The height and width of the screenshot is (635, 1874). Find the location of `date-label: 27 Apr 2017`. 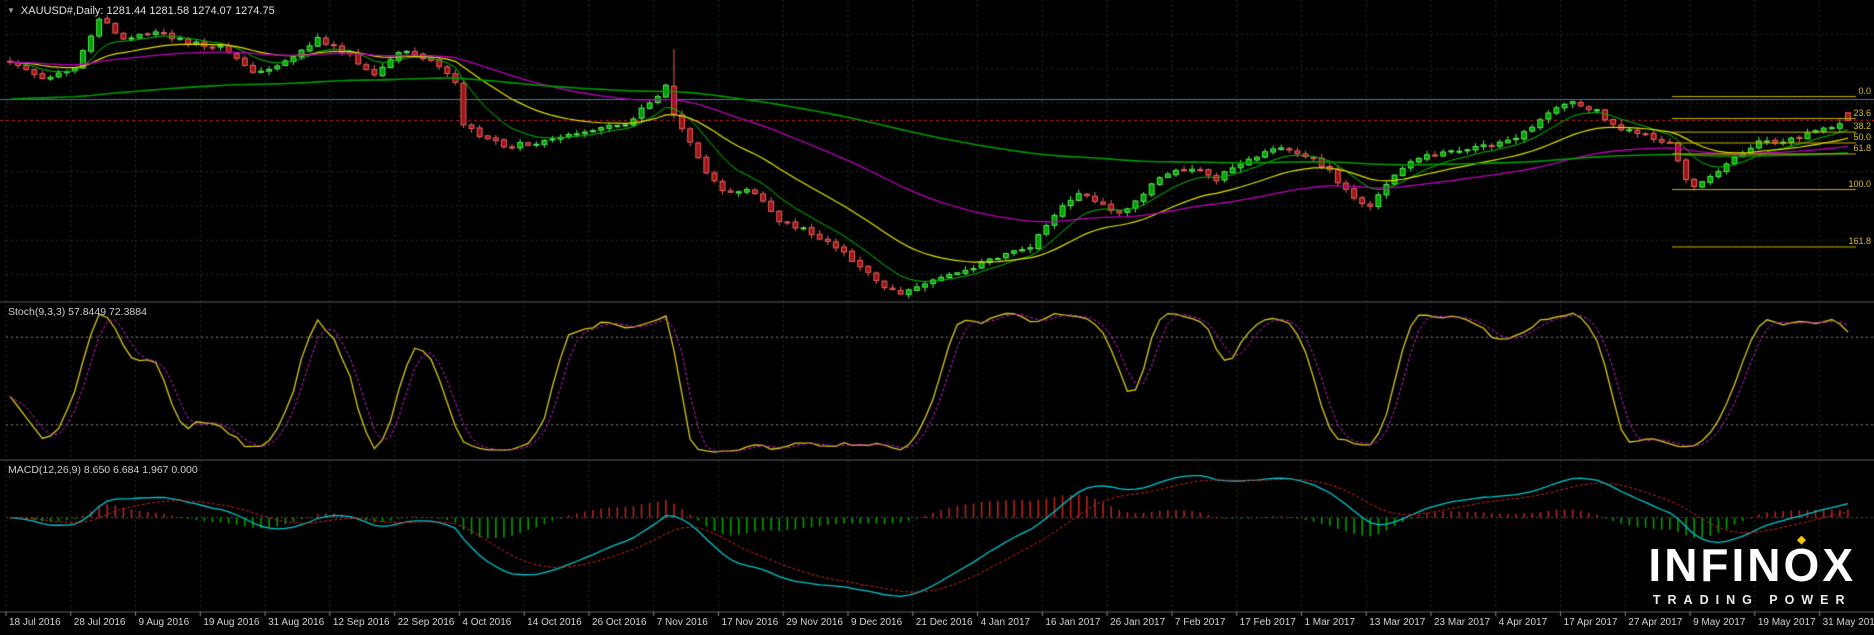

date-label: 27 Apr 2017 is located at coordinates (1655, 622).